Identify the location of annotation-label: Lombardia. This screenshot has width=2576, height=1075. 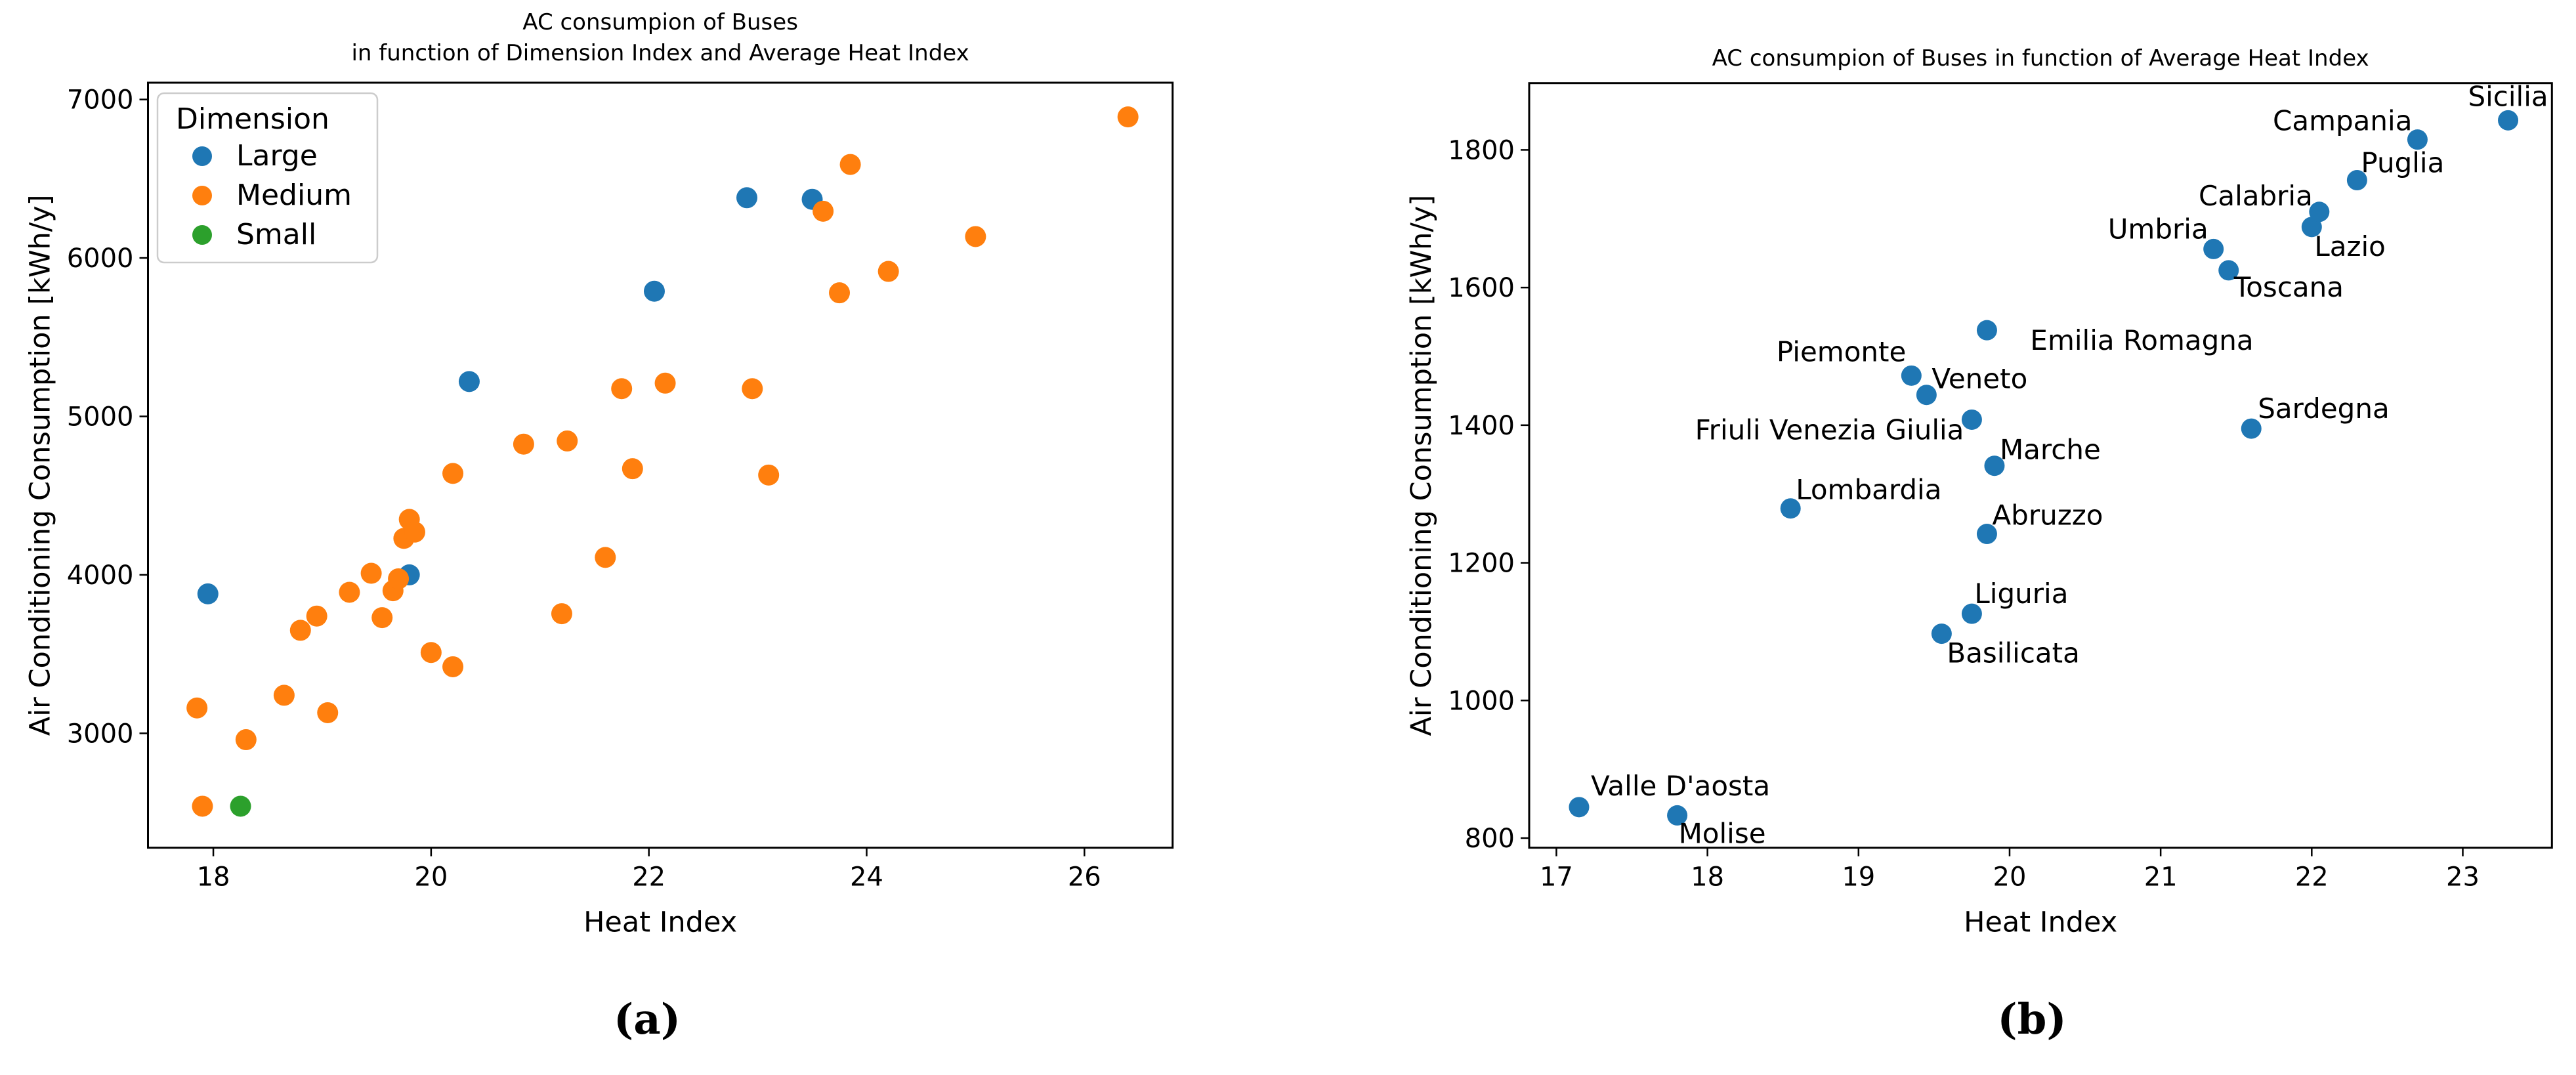
(1868, 490).